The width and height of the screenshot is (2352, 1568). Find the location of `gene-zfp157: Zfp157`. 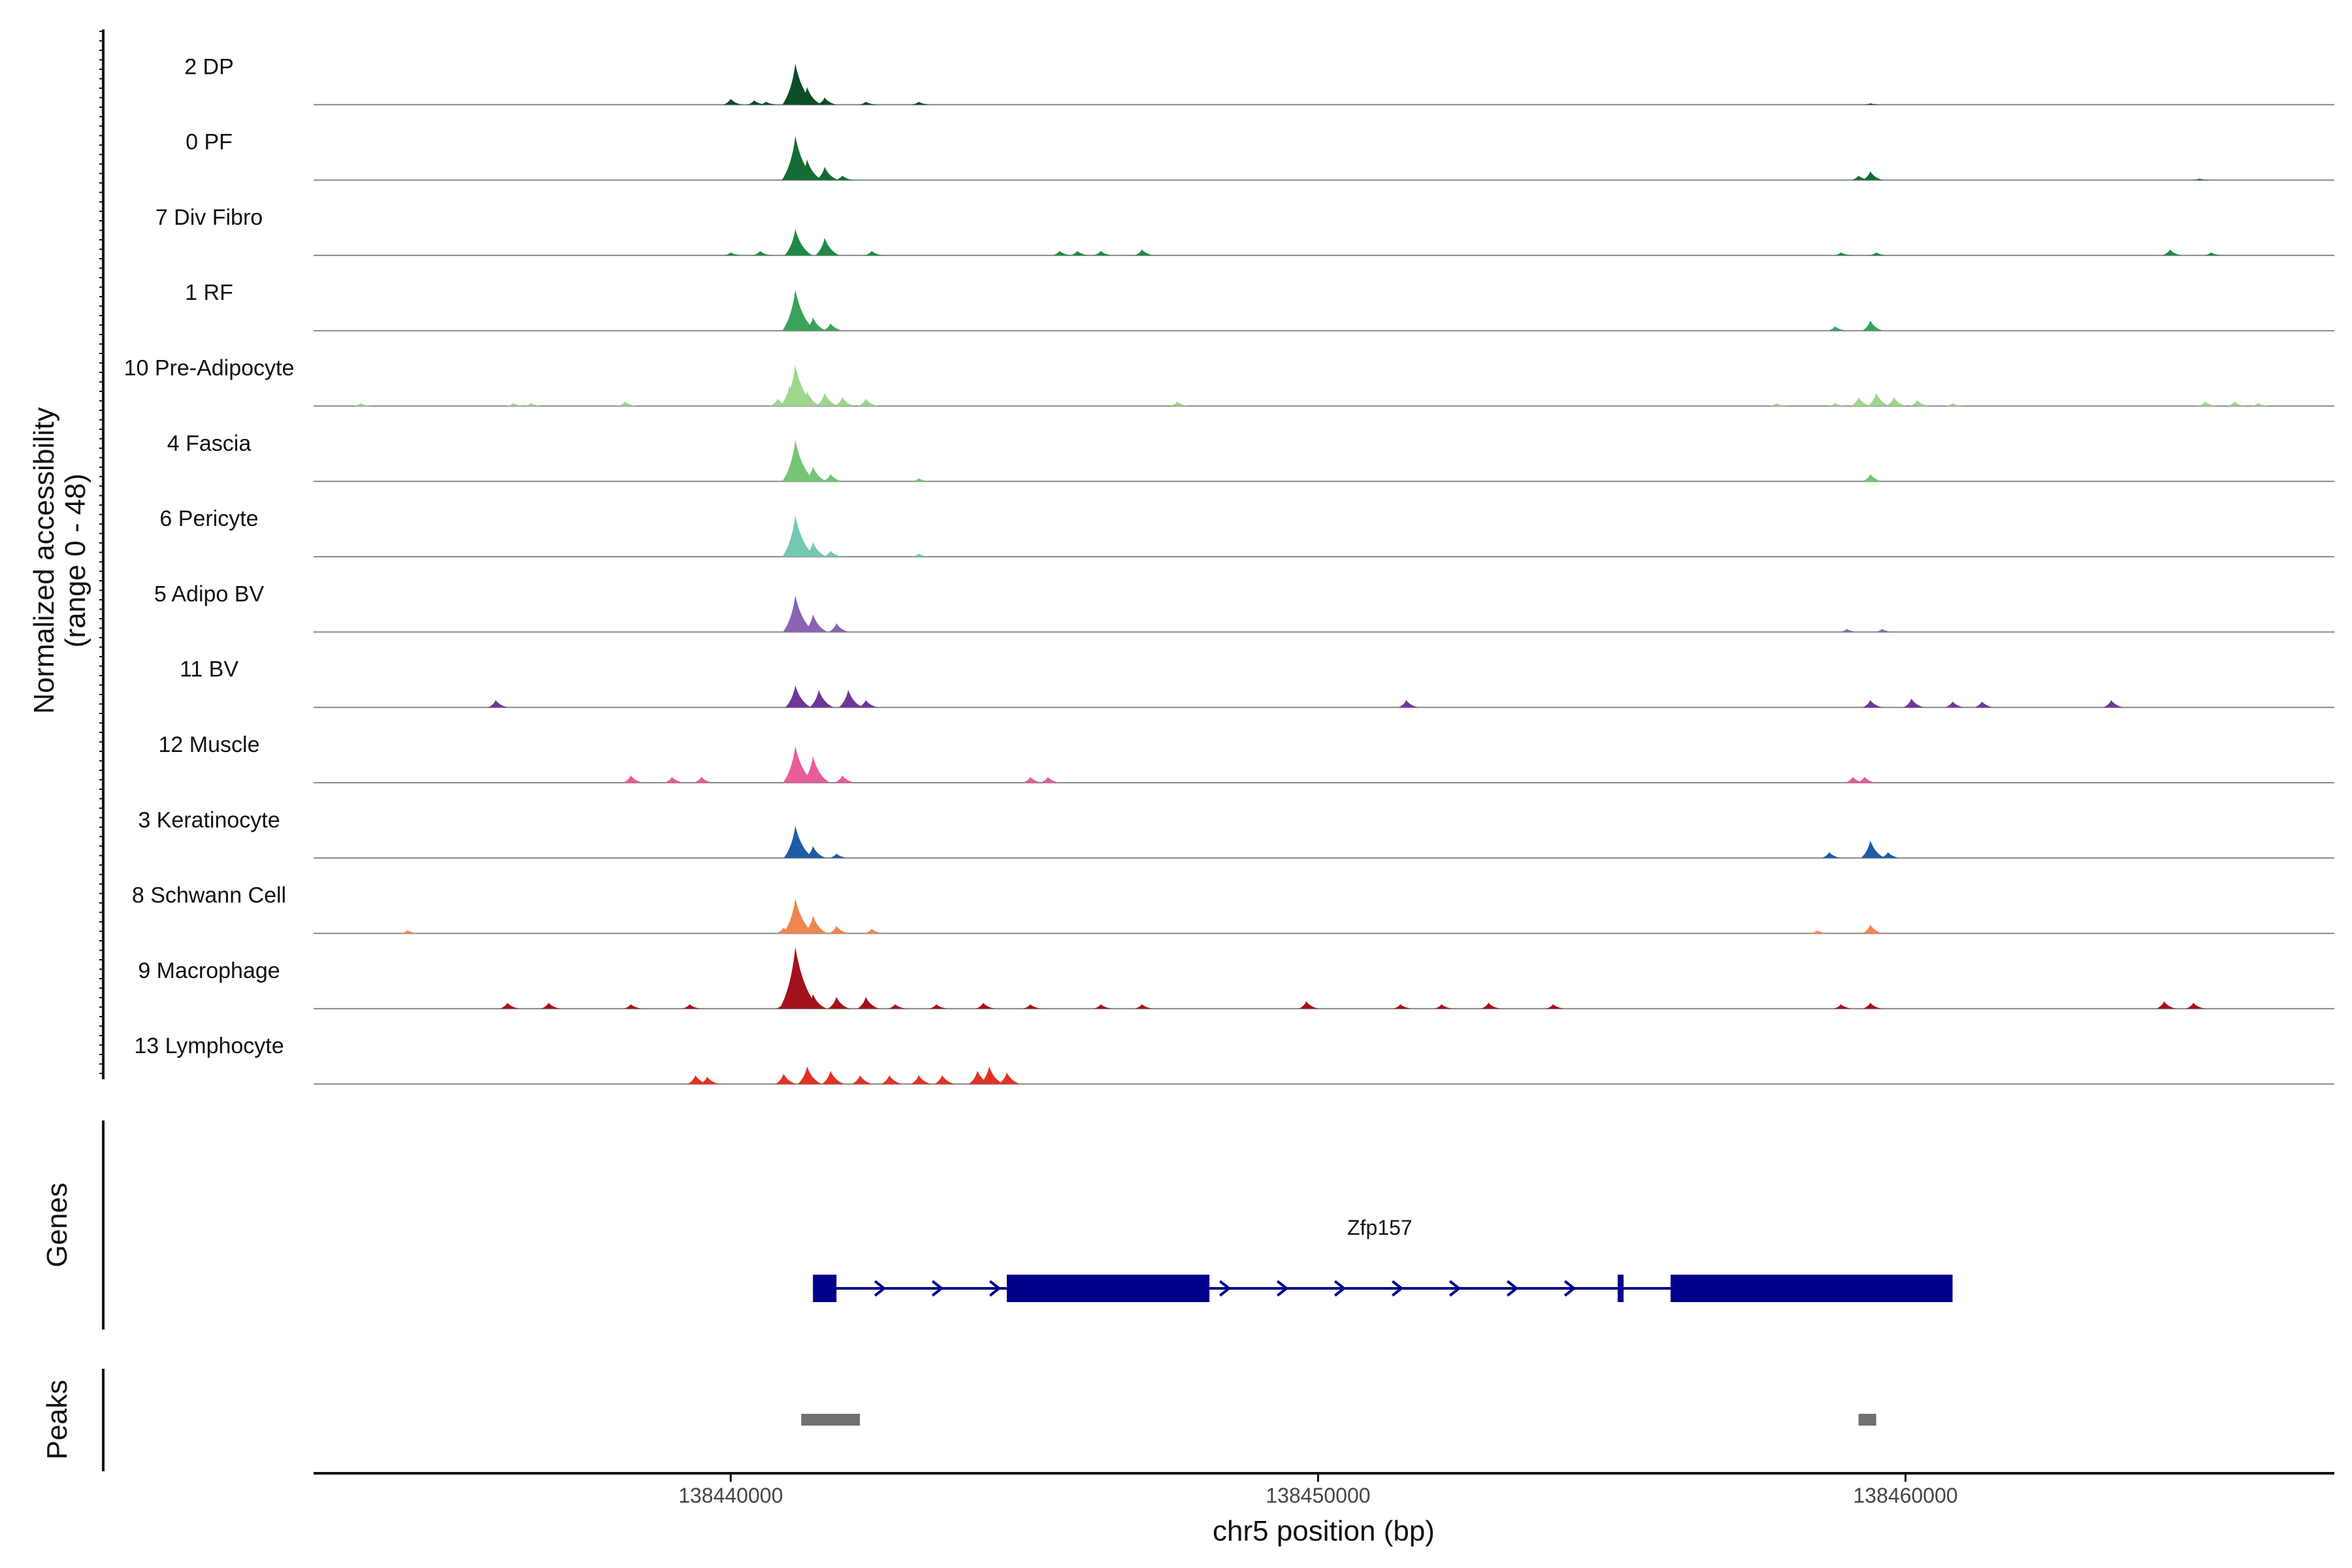

gene-zfp157: Zfp157 is located at coordinates (1383, 1259).